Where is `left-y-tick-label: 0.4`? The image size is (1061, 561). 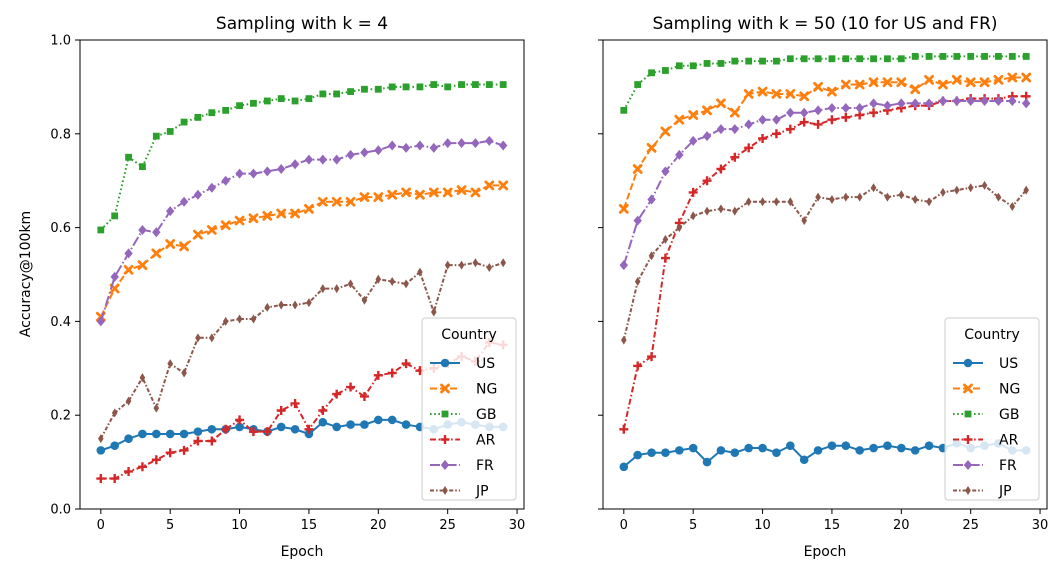
left-y-tick-label: 0.4 is located at coordinates (60, 322).